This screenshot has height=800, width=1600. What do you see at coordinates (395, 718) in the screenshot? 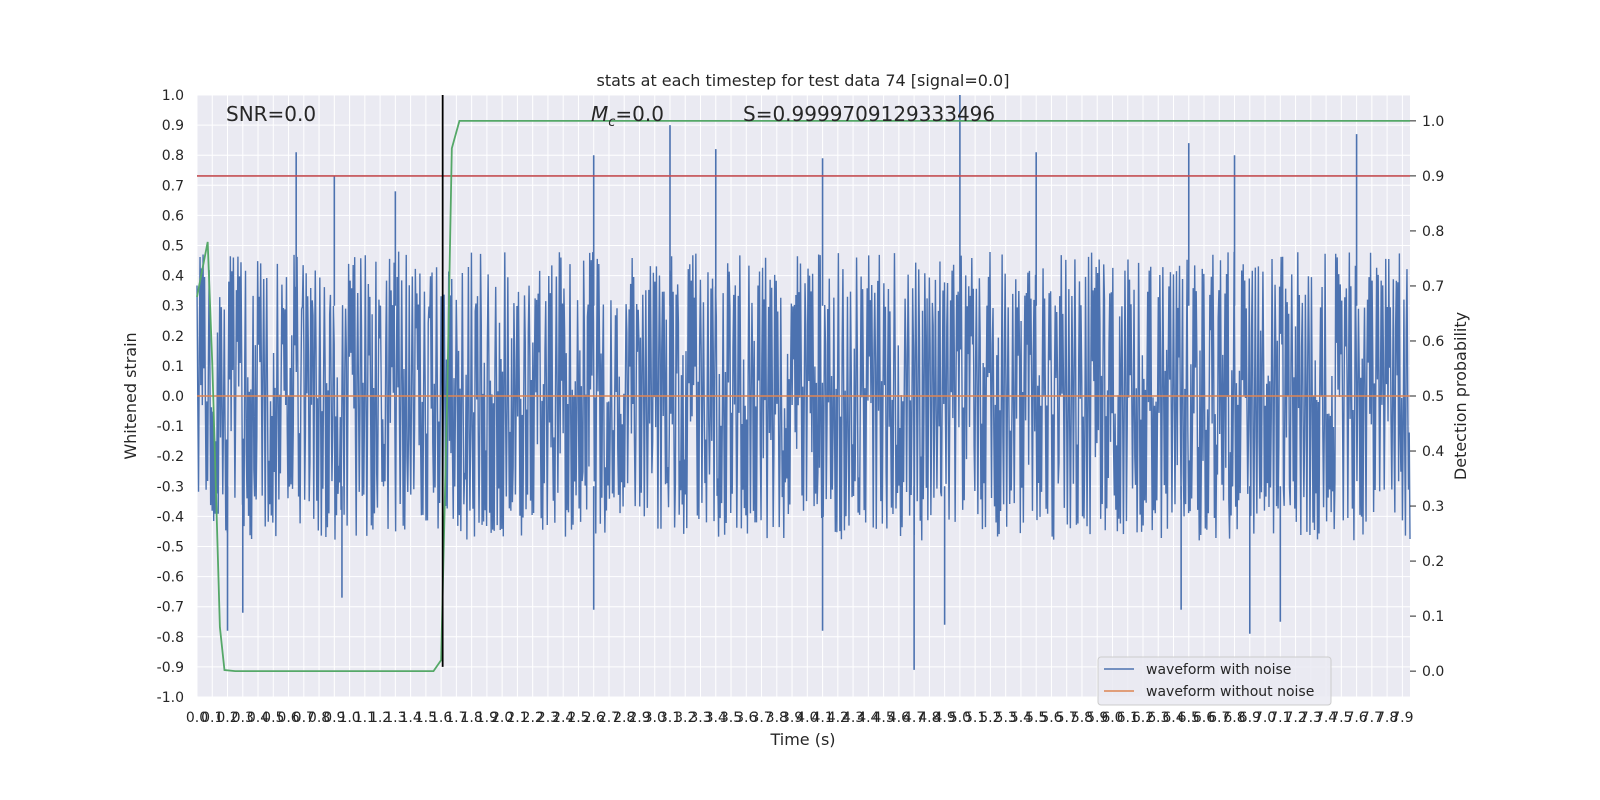
I see `x-tick-label: 1.3` at bounding box center [395, 718].